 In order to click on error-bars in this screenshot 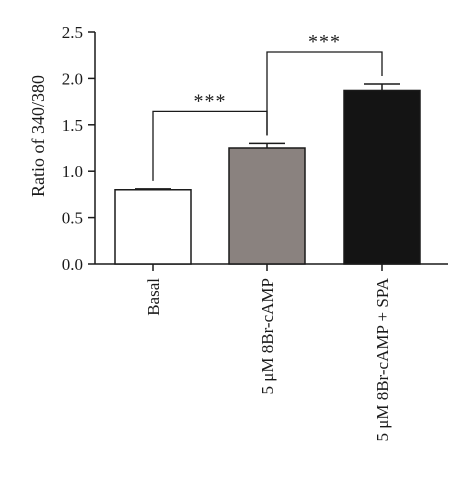, I will do `click(267, 136)`.